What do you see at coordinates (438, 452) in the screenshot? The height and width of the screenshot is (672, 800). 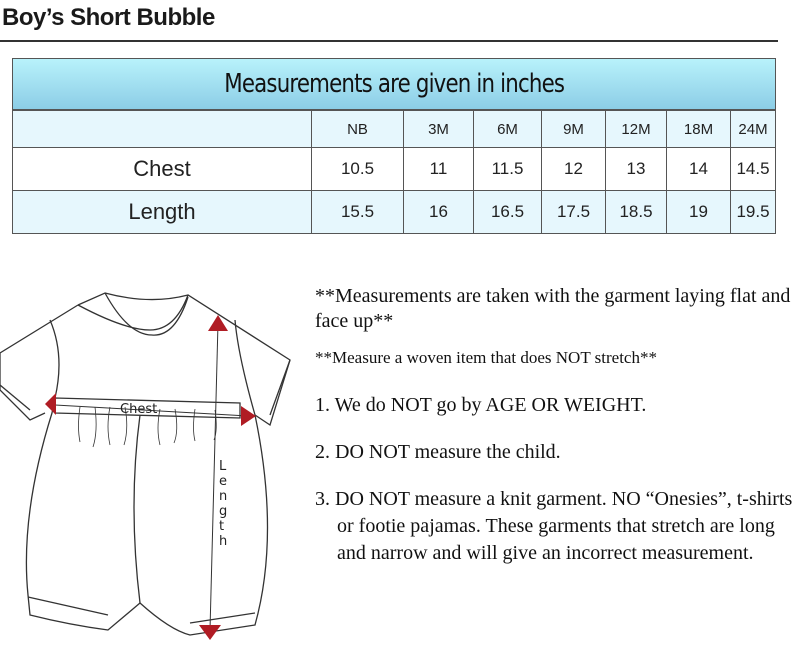 I see `rule-2: 2. DO NOT measure the child.` at bounding box center [438, 452].